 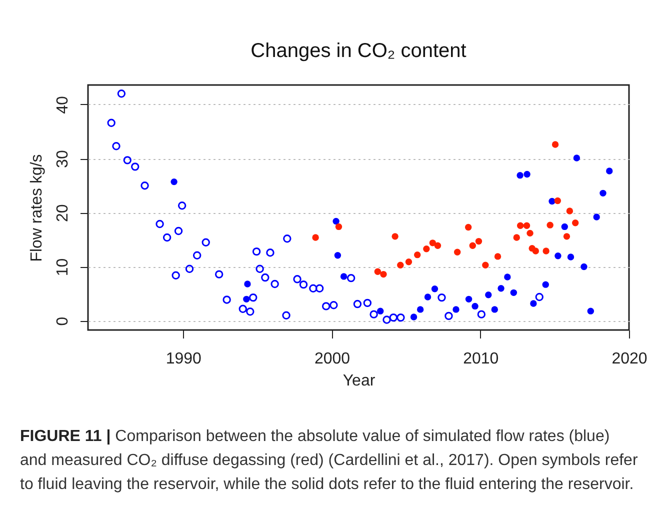 What do you see at coordinates (63, 213) in the screenshot?
I see `y-tick-label: 20` at bounding box center [63, 213].